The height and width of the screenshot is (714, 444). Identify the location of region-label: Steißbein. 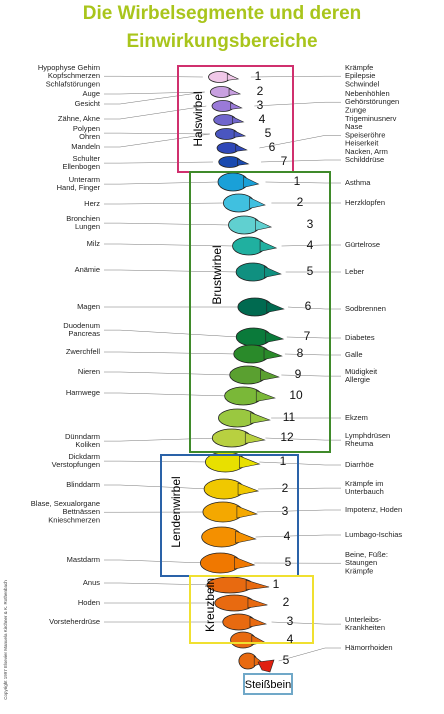
(268, 685).